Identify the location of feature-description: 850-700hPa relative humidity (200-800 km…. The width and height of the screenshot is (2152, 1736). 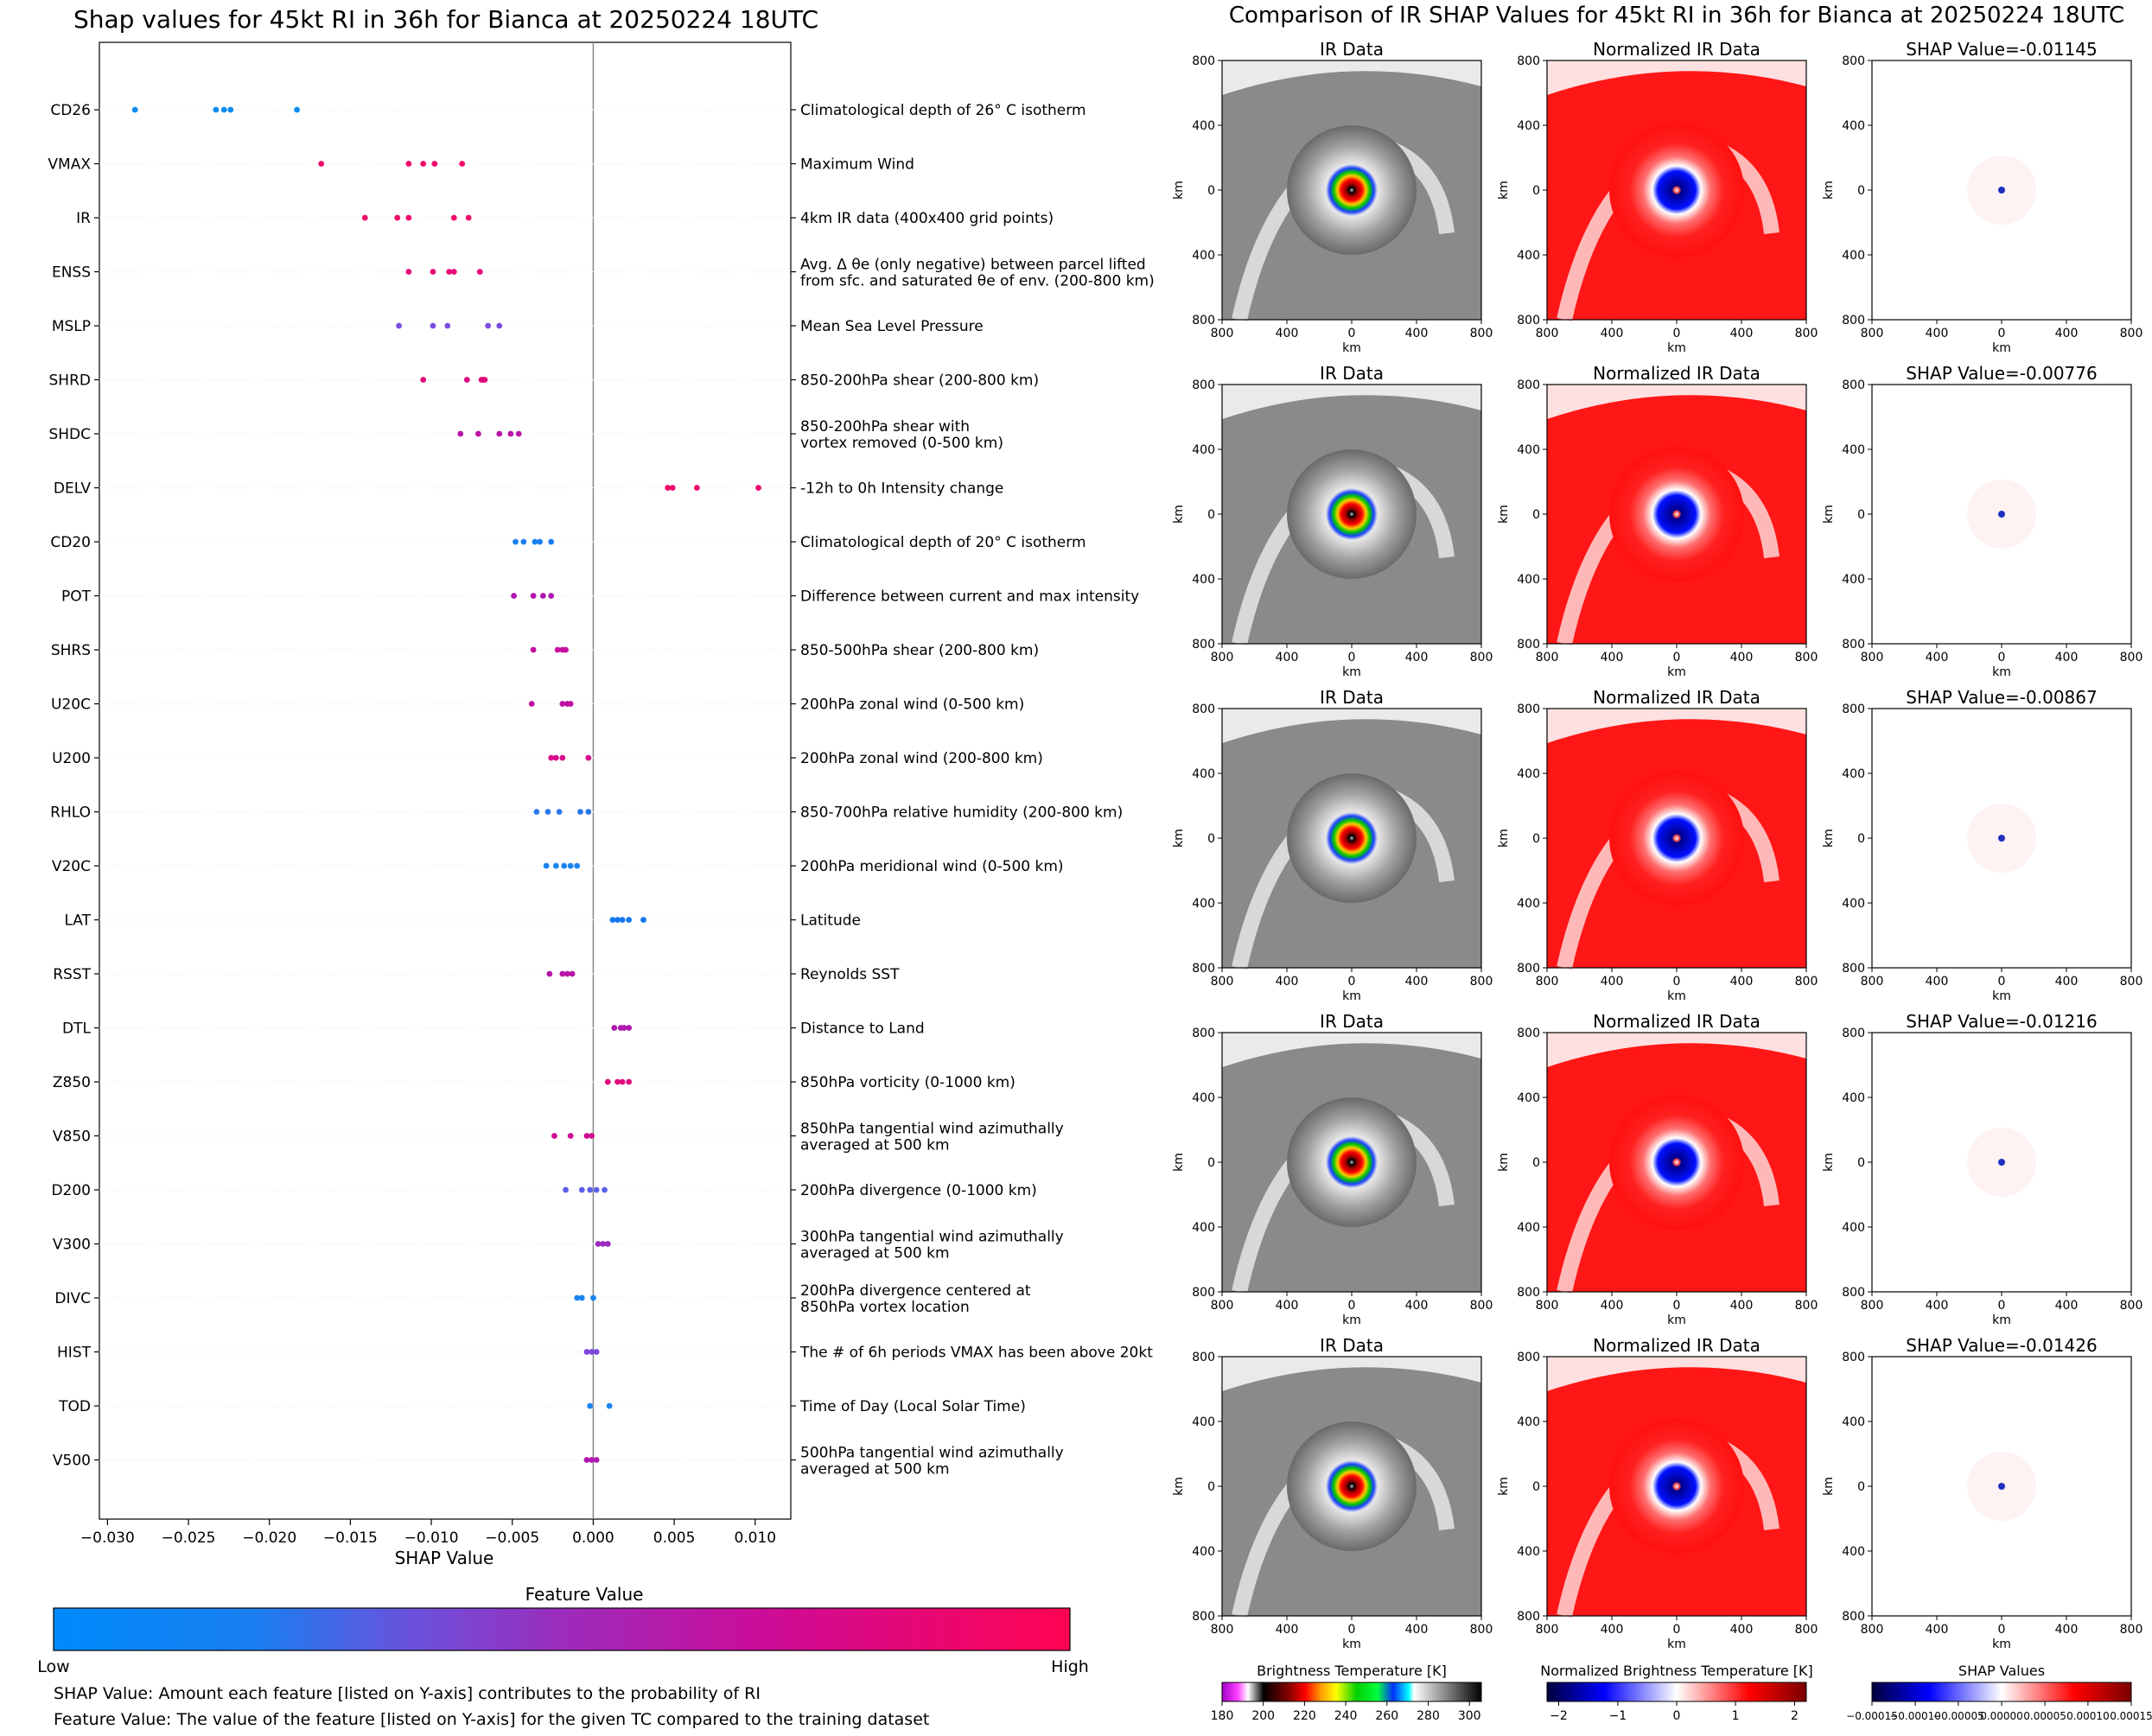
(961, 813).